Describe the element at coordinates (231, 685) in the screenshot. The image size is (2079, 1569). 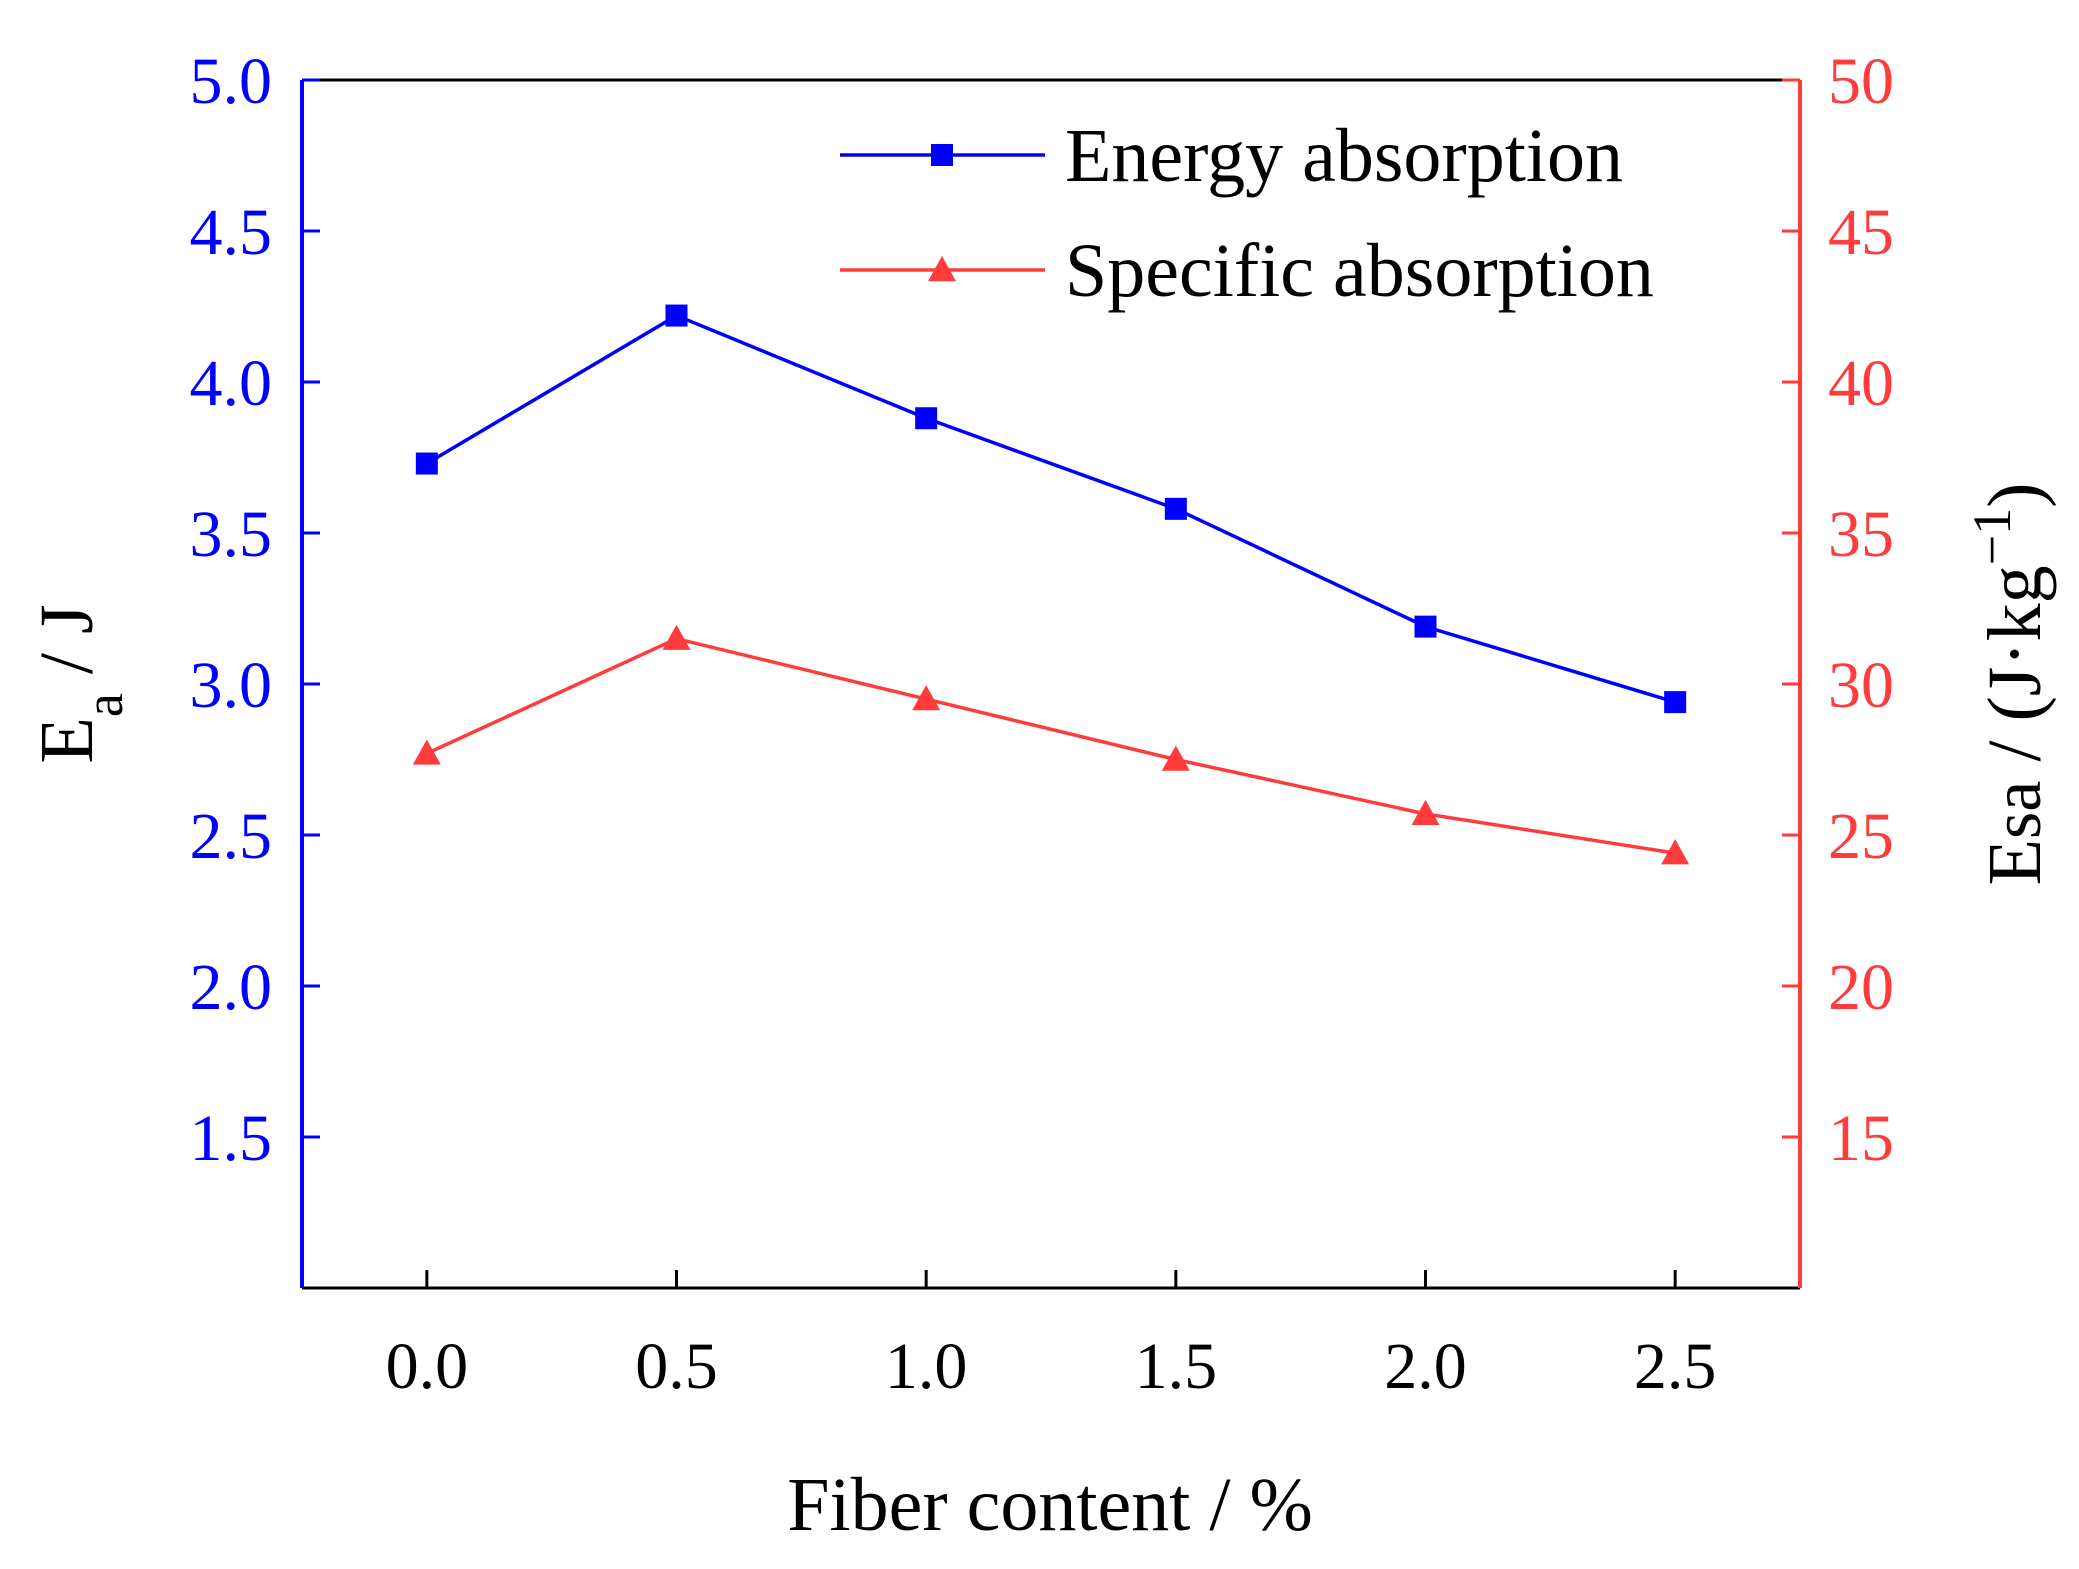
I see `left-y-tick-label: 3.0` at that location.